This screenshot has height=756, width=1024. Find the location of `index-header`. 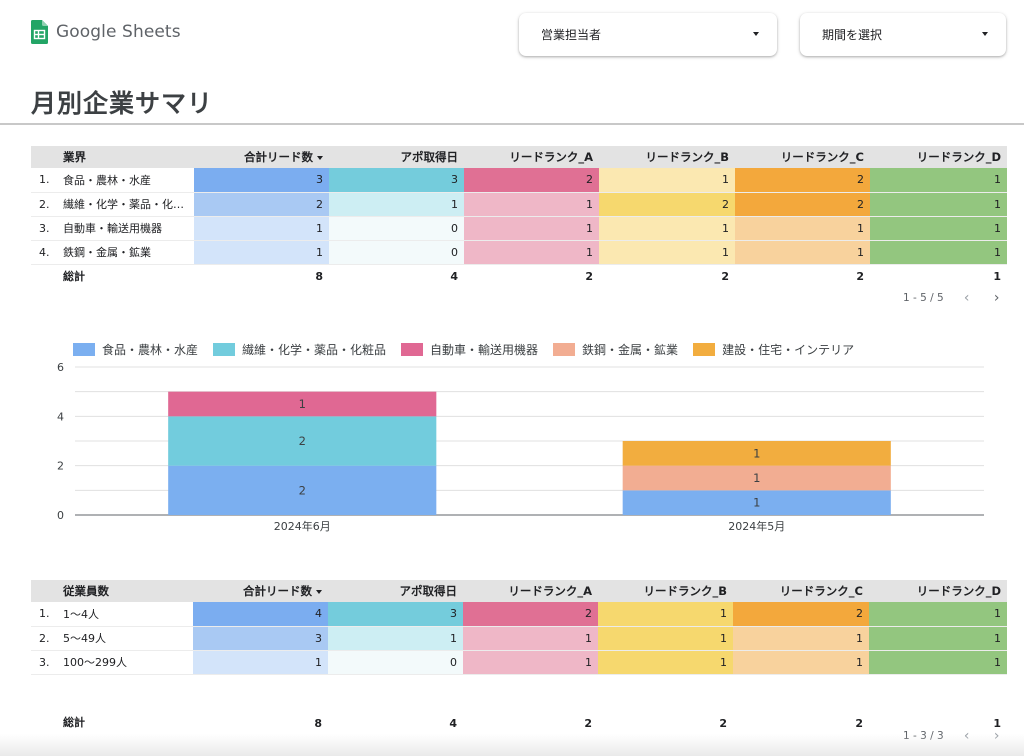

index-header is located at coordinates (44, 591).